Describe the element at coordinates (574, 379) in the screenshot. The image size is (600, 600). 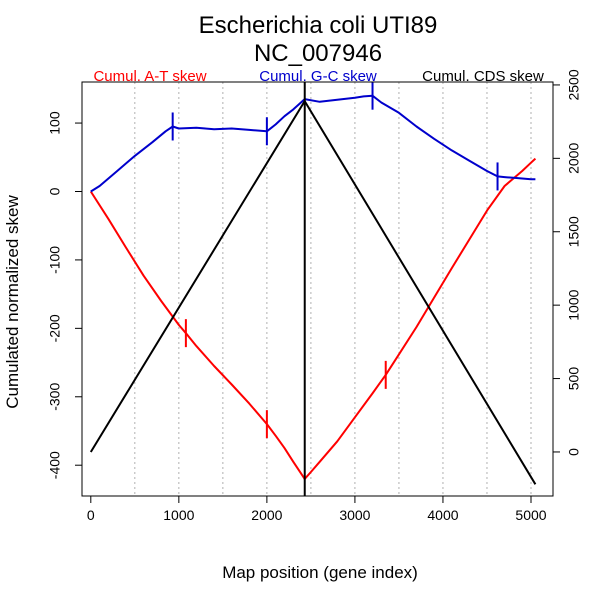
I see `y2-tick-label: 500` at that location.